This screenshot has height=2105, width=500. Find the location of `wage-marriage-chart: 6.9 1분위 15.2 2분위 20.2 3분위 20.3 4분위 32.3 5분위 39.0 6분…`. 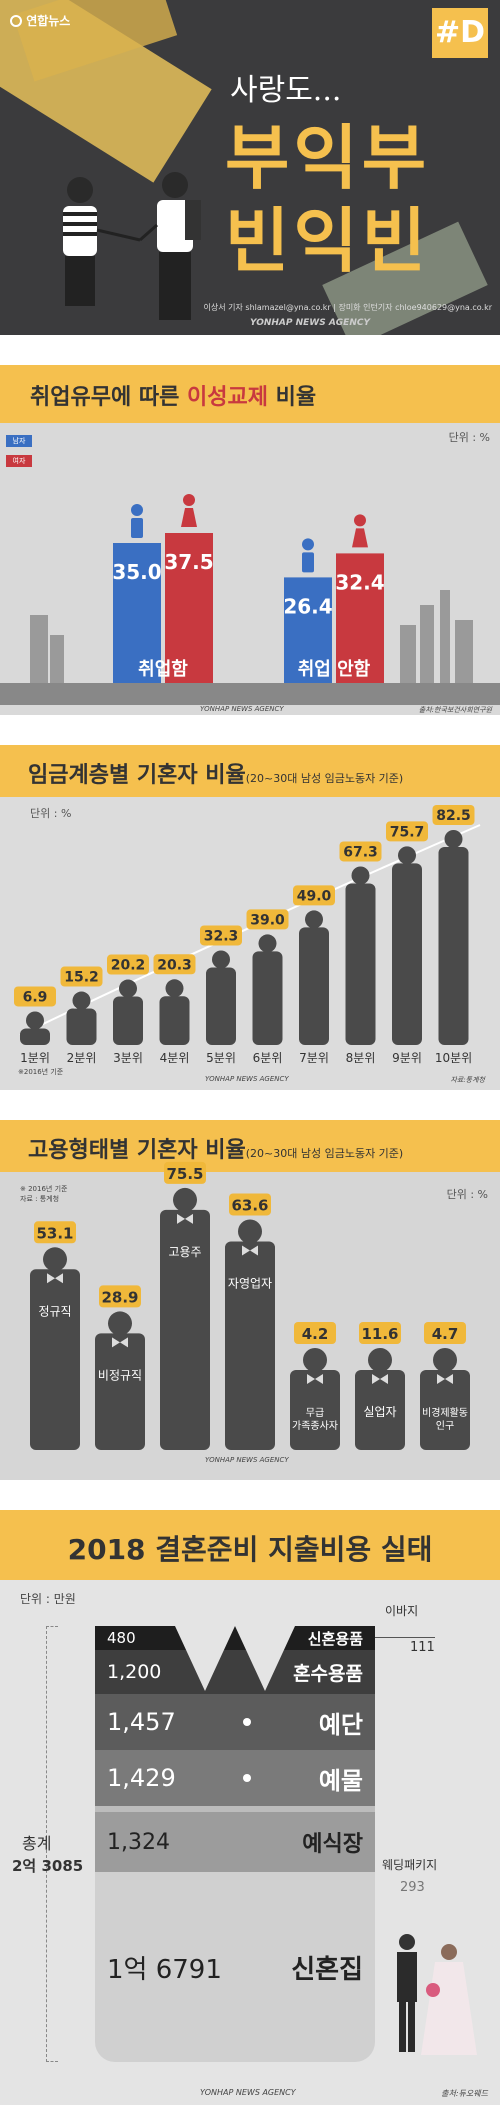

wage-marriage-chart: 6.9 1분위 15.2 2분위 20.2 3분위 20.3 4분위 32.3 5분위 39.0 6분… is located at coordinates (247, 935).